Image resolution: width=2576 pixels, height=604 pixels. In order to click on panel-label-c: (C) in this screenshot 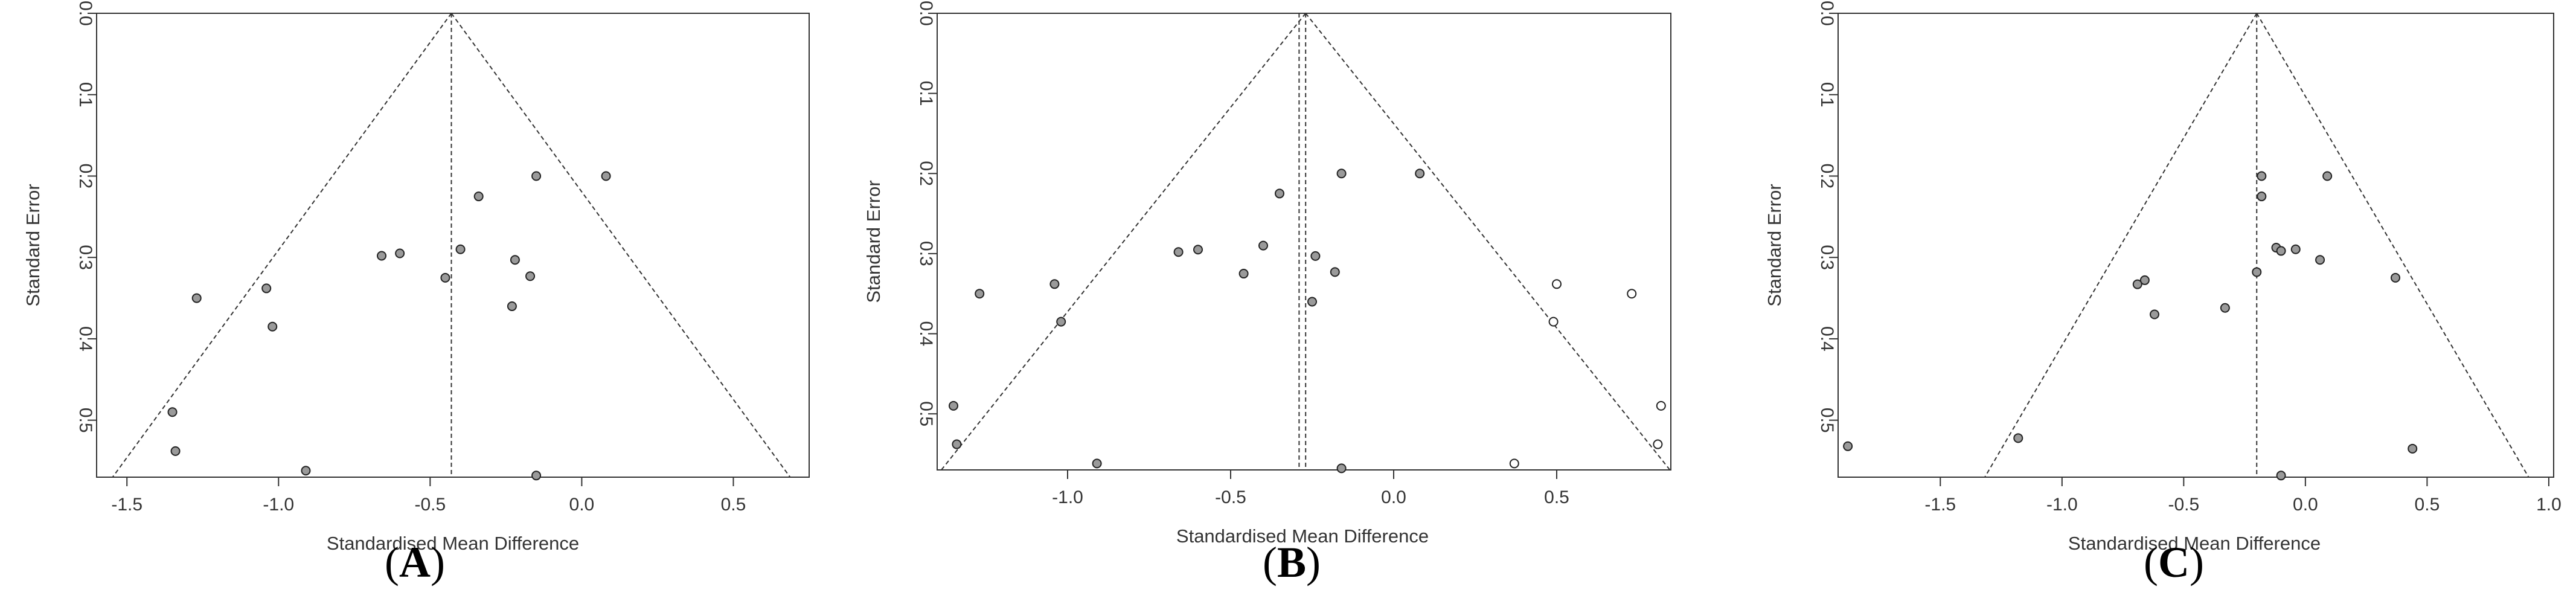, I will do `click(2174, 562)`.